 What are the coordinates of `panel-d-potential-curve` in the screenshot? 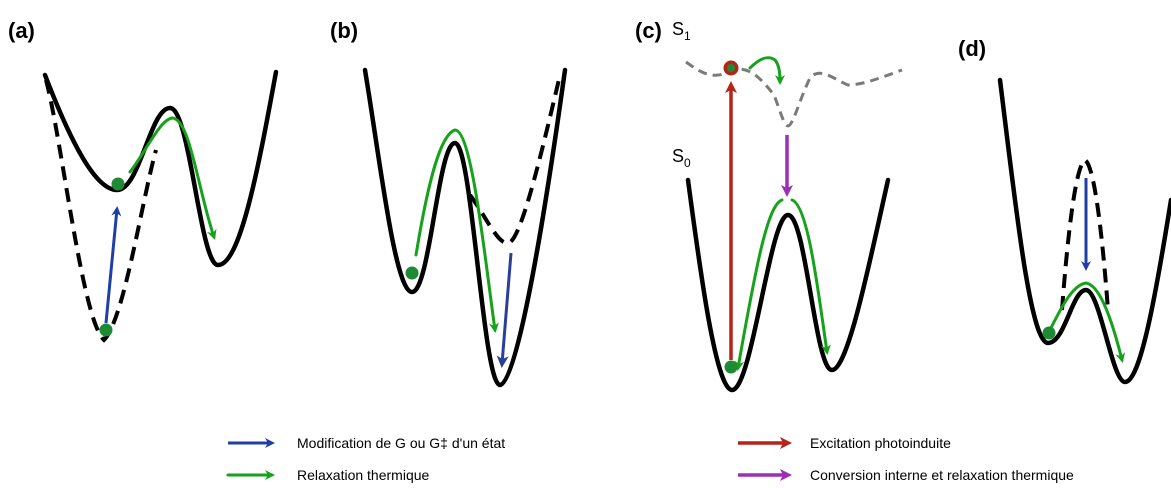 It's located at (1084, 231).